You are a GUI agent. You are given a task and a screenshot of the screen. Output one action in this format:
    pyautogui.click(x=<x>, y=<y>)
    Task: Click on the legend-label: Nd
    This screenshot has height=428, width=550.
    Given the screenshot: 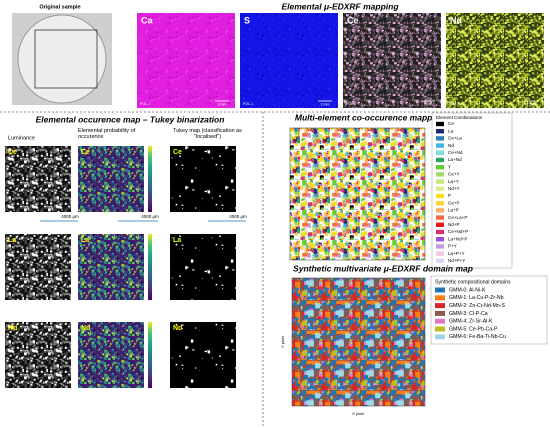 What is the action you would take?
    pyautogui.click(x=451, y=145)
    